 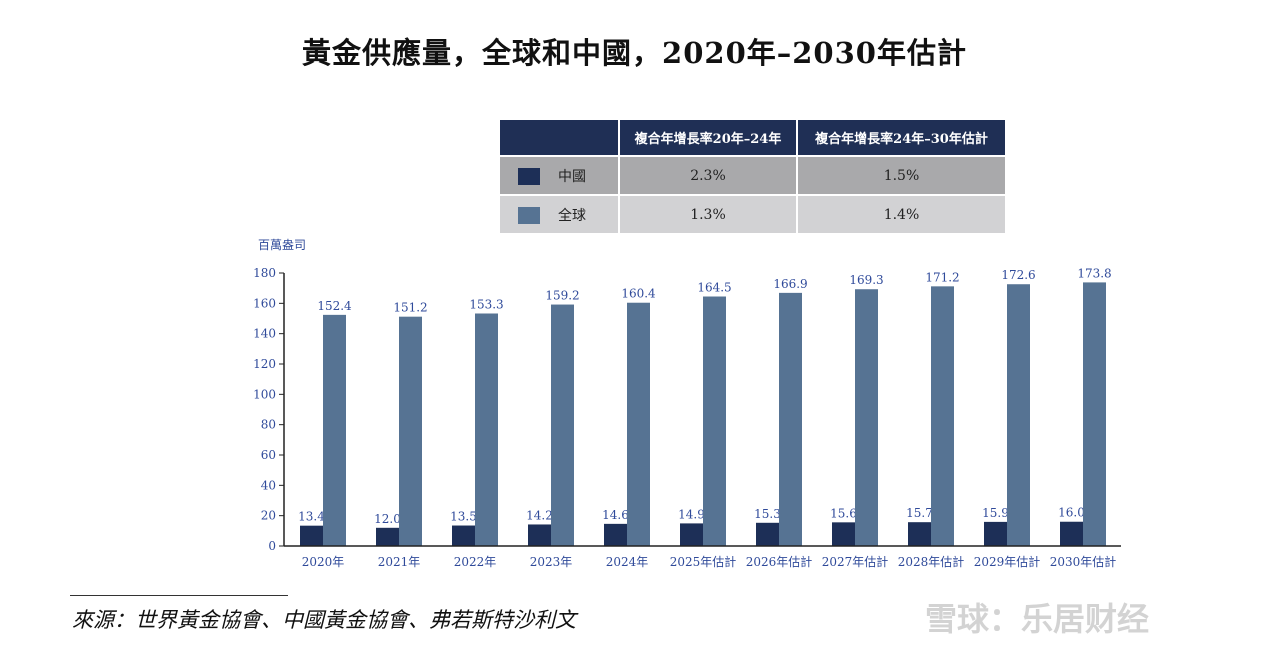 I want to click on x-tick-label: 2029年估計, so click(x=1007, y=561).